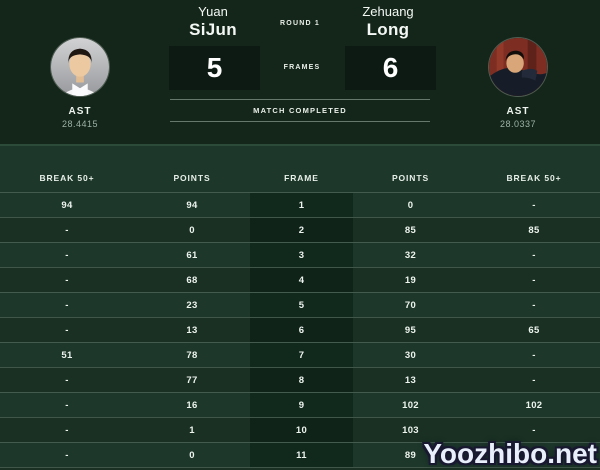 This screenshot has height=470, width=600. Describe the element at coordinates (192, 280) in the screenshot. I see `table-cell-points-left: 68` at that location.